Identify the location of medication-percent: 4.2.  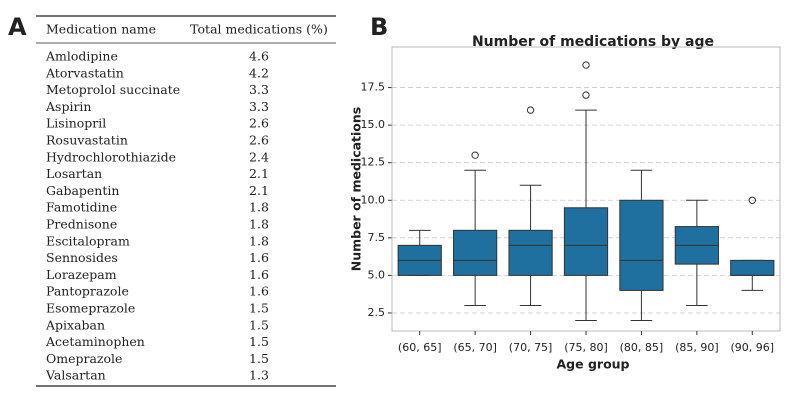
(259, 72).